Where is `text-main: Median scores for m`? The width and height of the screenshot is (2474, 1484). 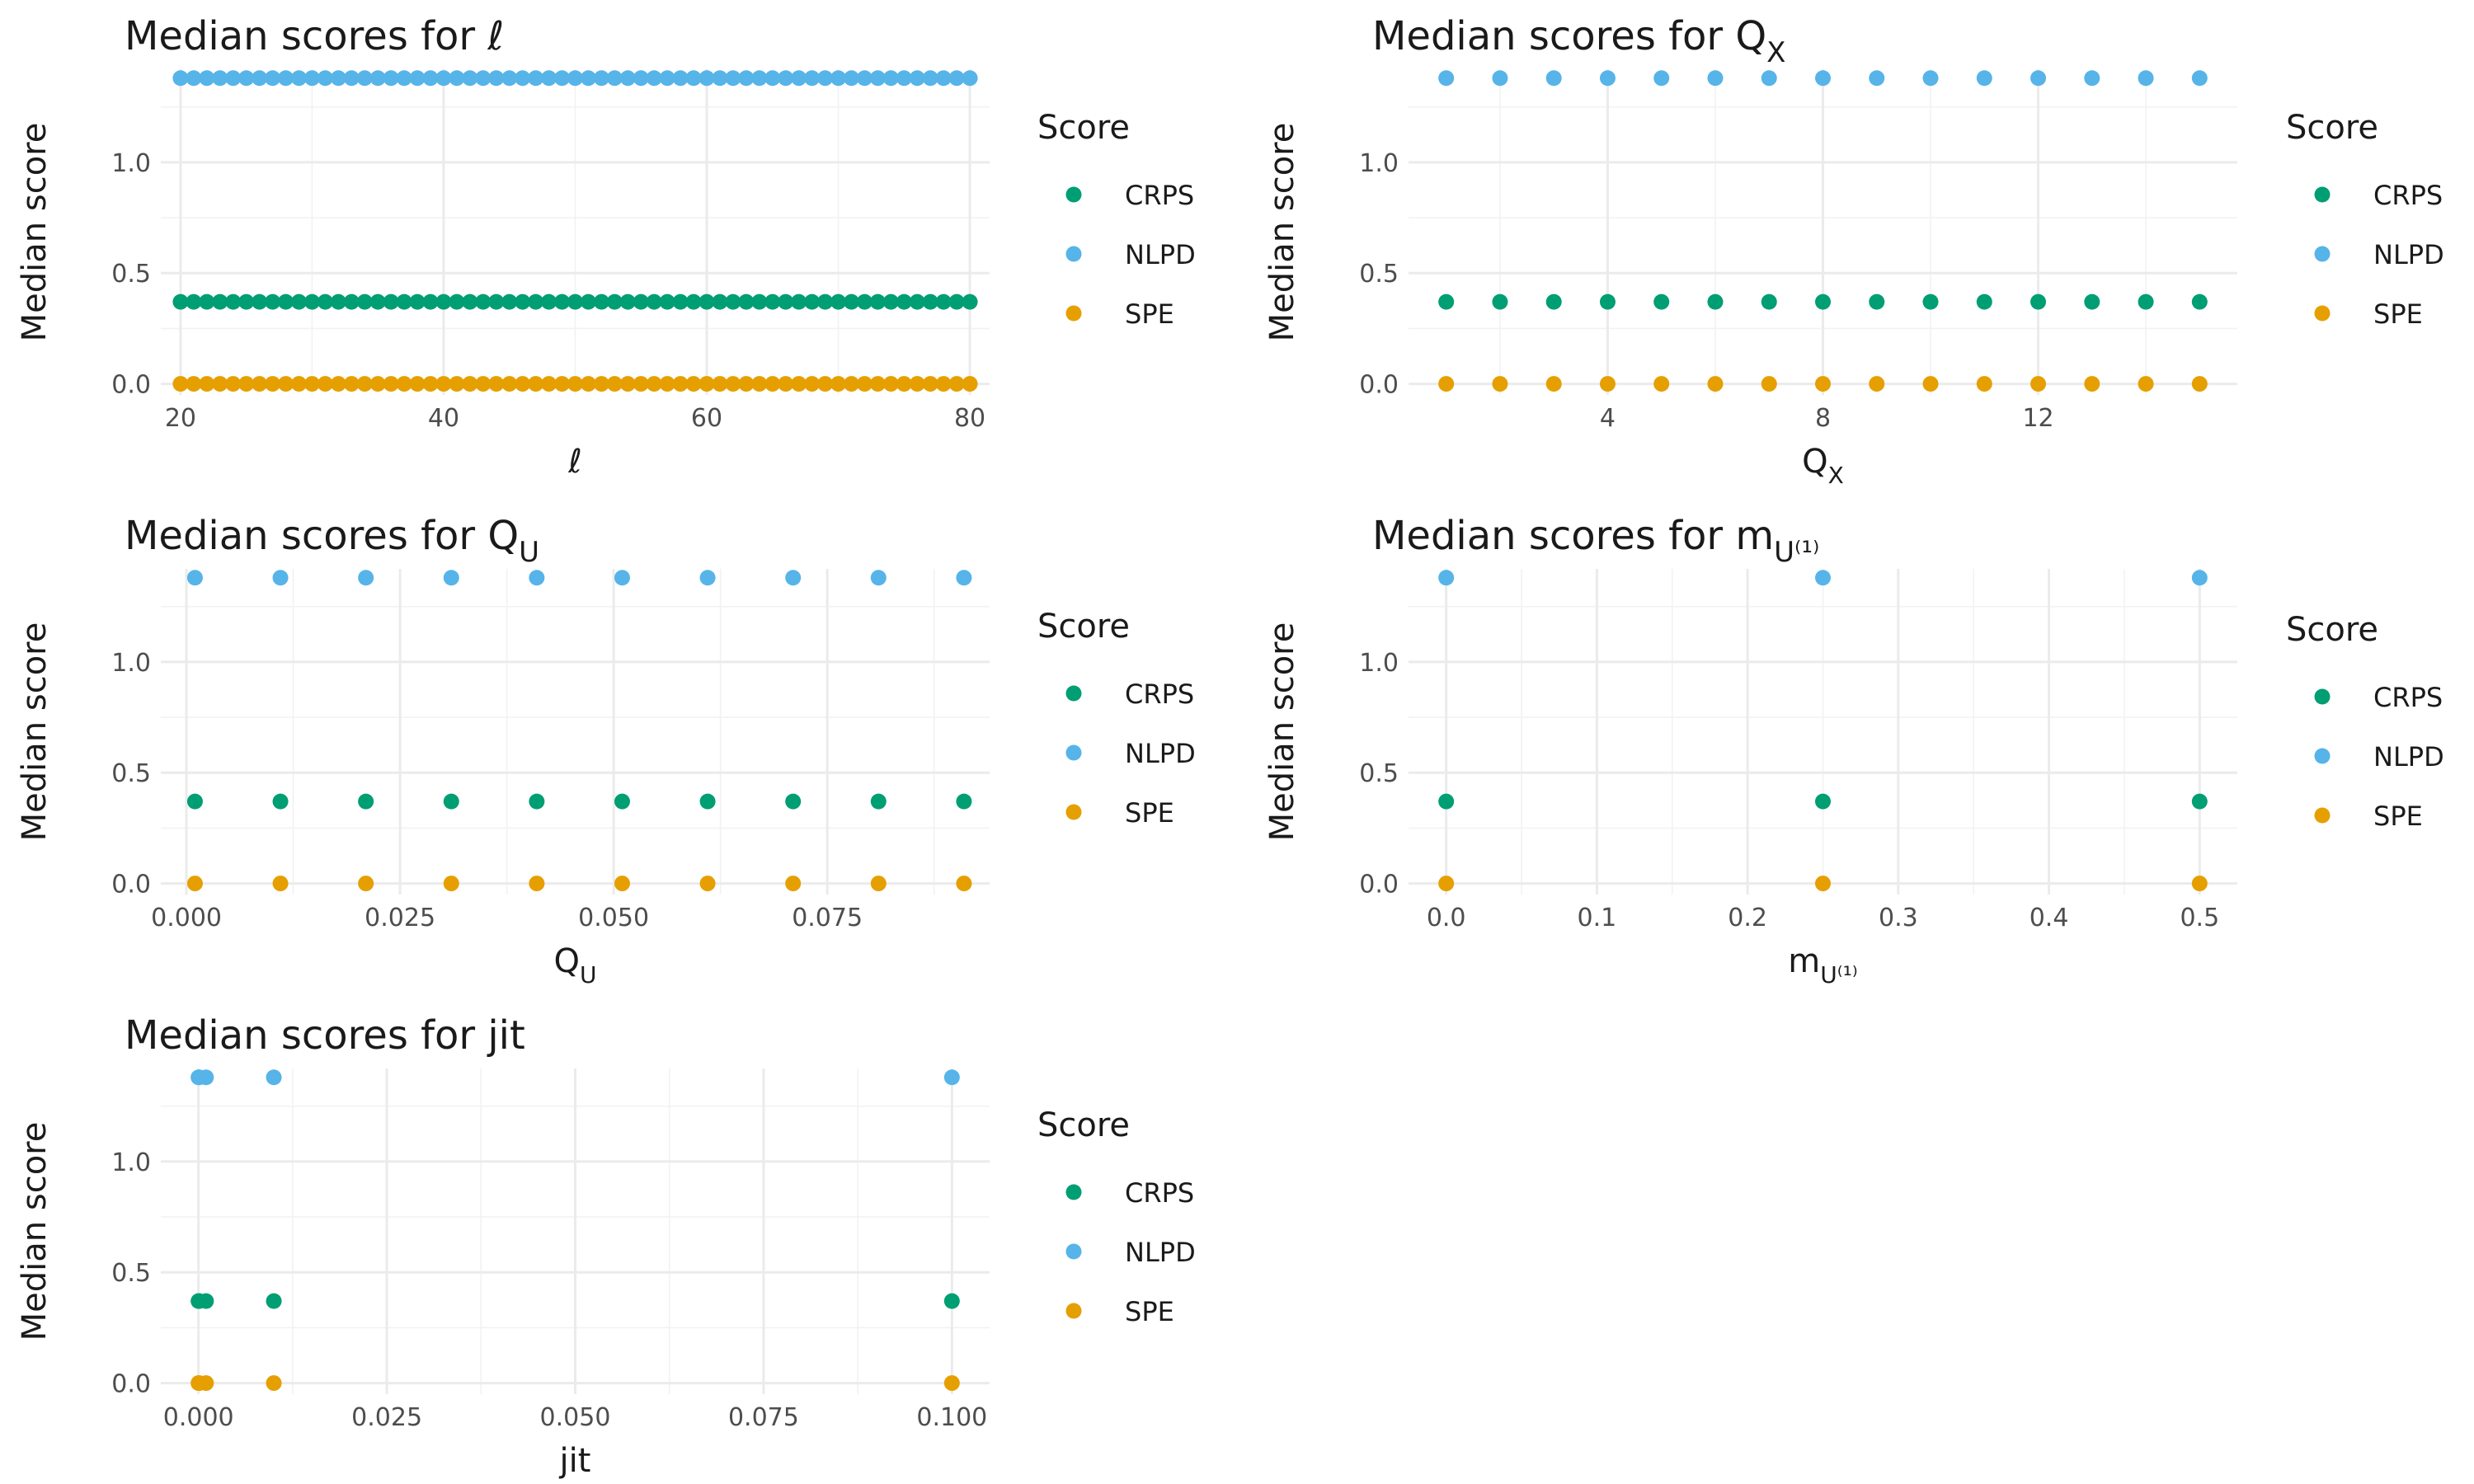 text-main: Median scores for m is located at coordinates (1573, 536).